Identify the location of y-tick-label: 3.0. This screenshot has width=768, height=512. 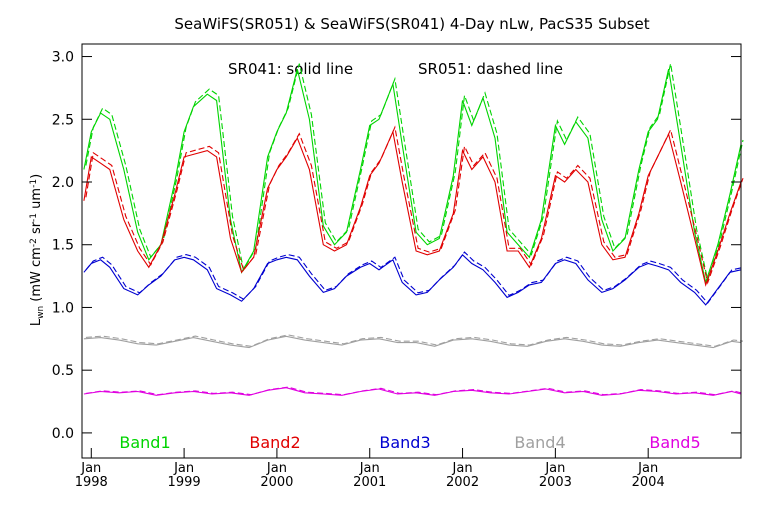
(63, 58).